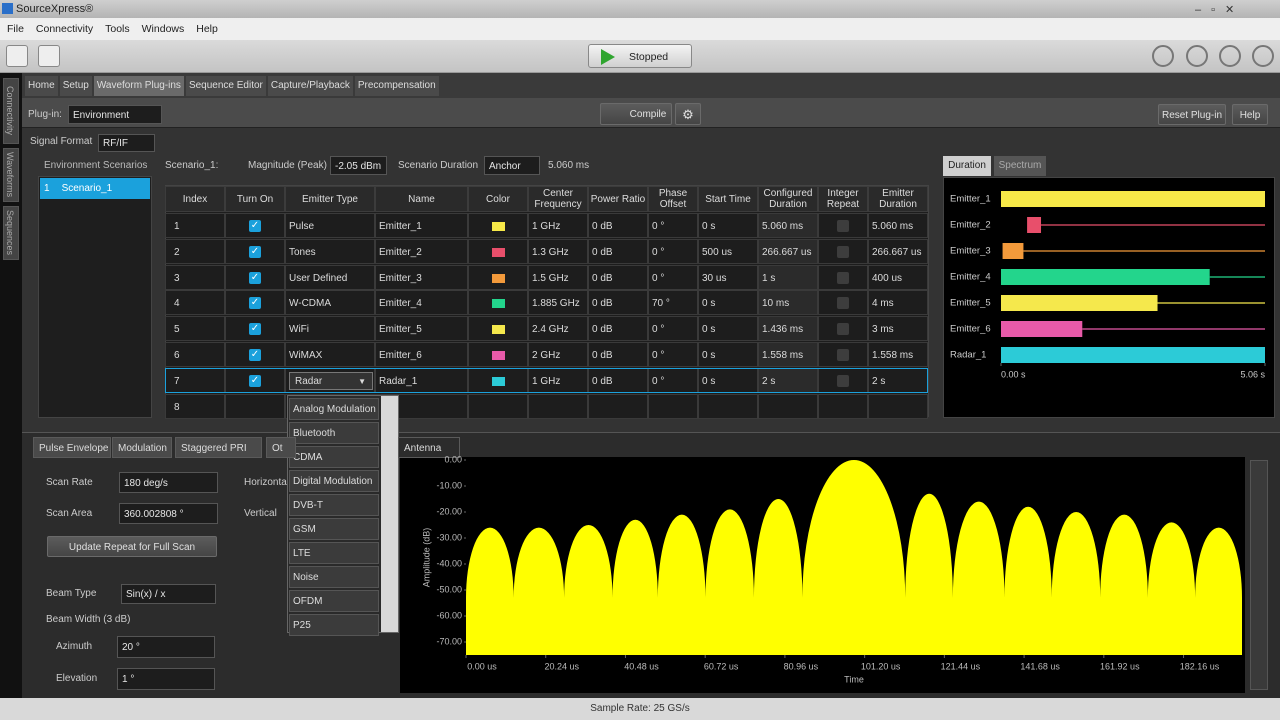 Image resolution: width=1280 pixels, height=720 pixels. Describe the element at coordinates (334, 625) in the screenshot. I see `dropdown-item: P25` at that location.